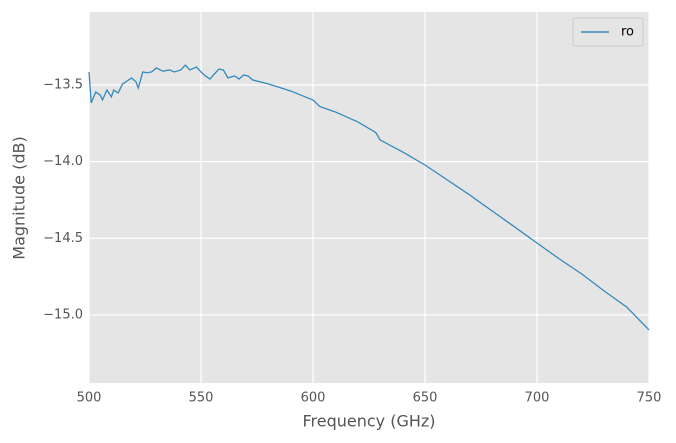 The height and width of the screenshot is (443, 676). What do you see at coordinates (63, 314) in the screenshot?
I see `y-tick-label: −15.0` at bounding box center [63, 314].